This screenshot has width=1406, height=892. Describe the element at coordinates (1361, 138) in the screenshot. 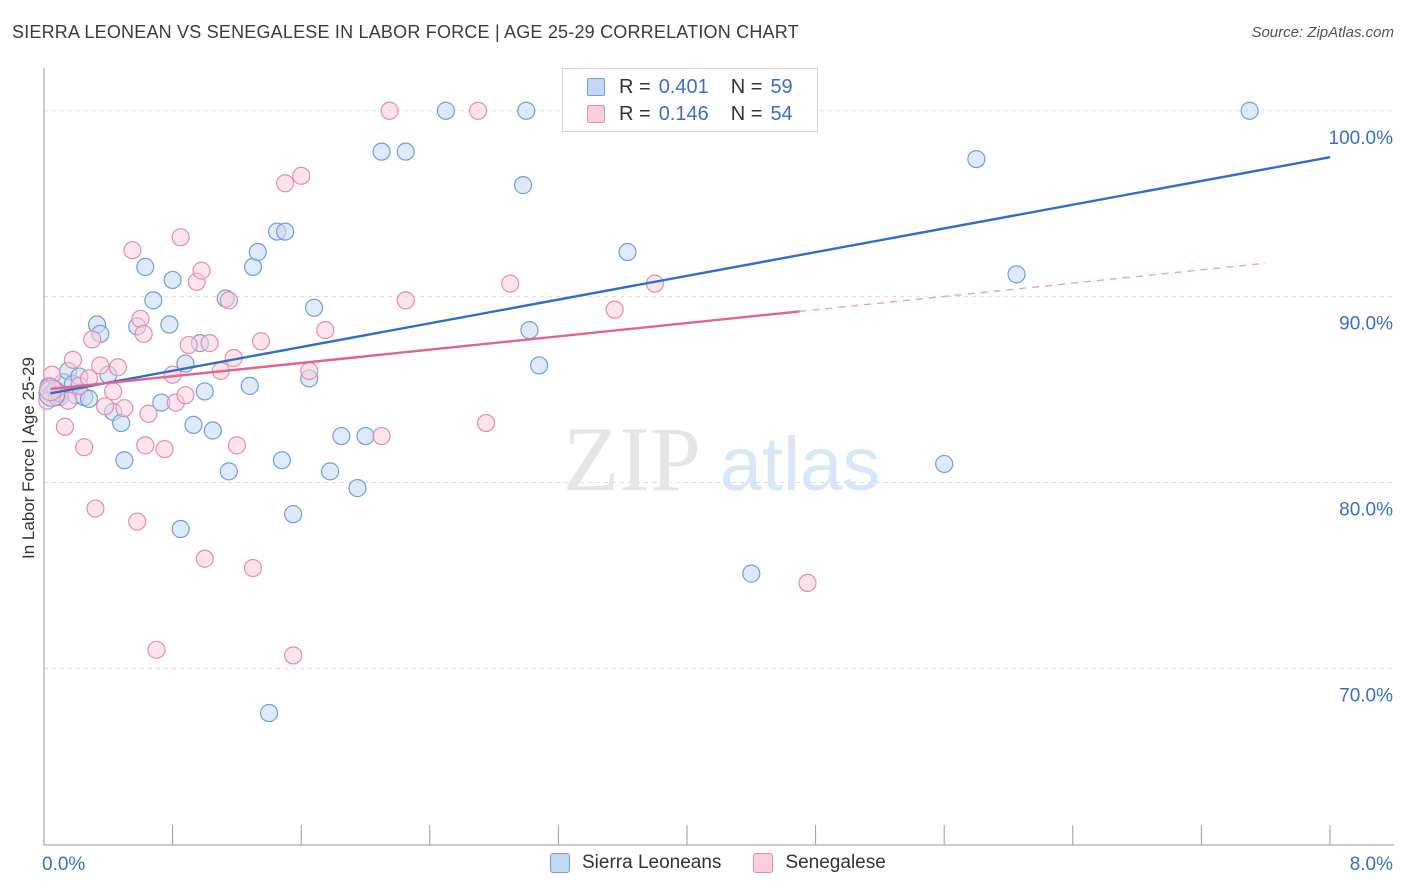

I see `y-tick-label-100: 100.0%` at that location.